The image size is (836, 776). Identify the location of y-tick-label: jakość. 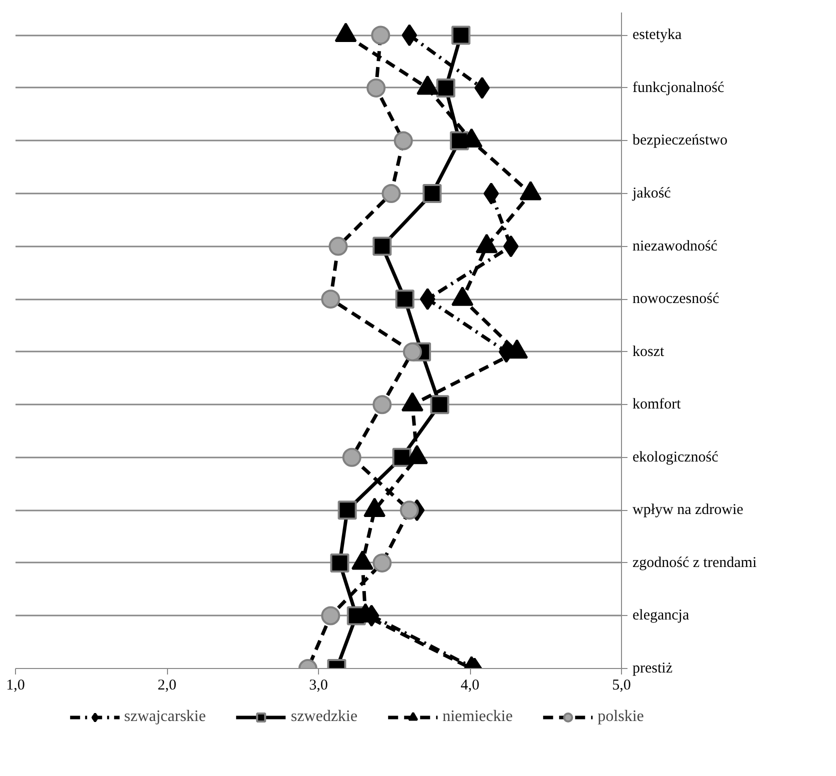
(652, 194).